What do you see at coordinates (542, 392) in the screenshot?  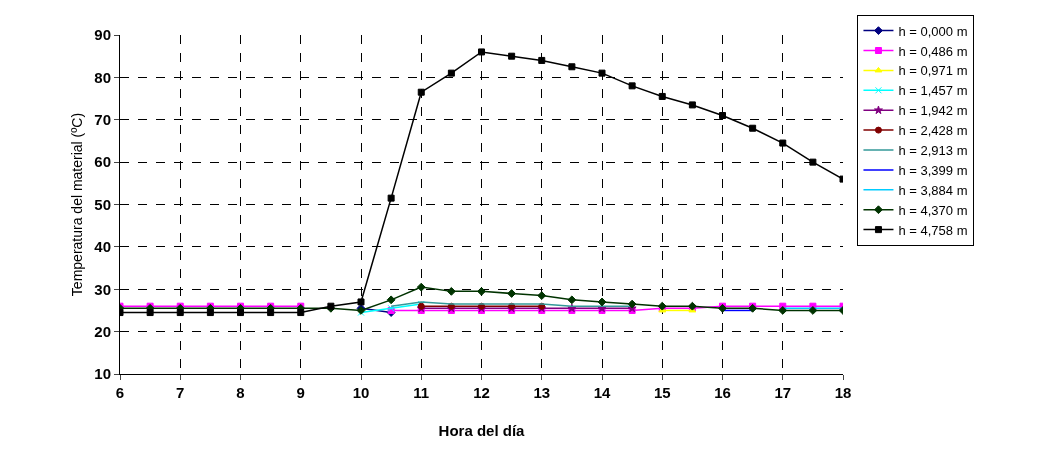 I see `x-tick-label: 13` at bounding box center [542, 392].